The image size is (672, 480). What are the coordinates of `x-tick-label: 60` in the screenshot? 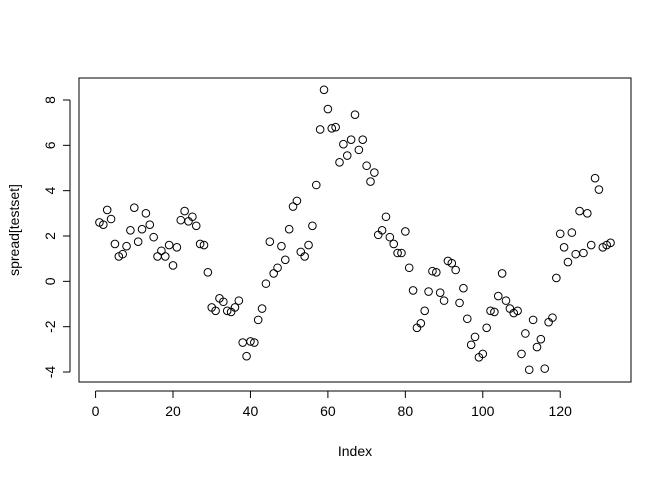 It's located at (328, 411).